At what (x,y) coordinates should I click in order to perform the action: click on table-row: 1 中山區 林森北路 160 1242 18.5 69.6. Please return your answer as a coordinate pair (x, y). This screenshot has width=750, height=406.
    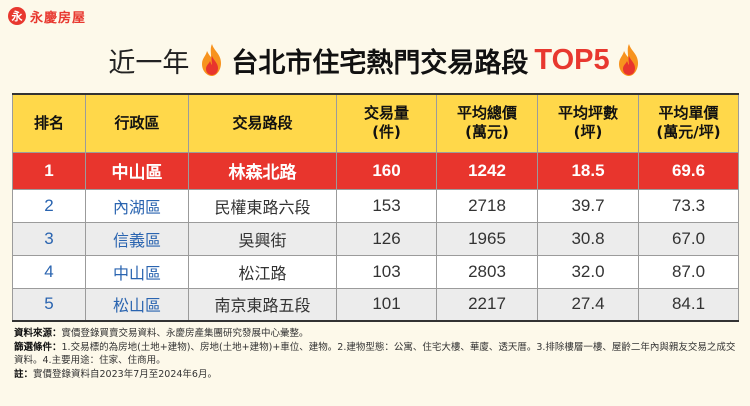
    Looking at the image, I should click on (375, 170).